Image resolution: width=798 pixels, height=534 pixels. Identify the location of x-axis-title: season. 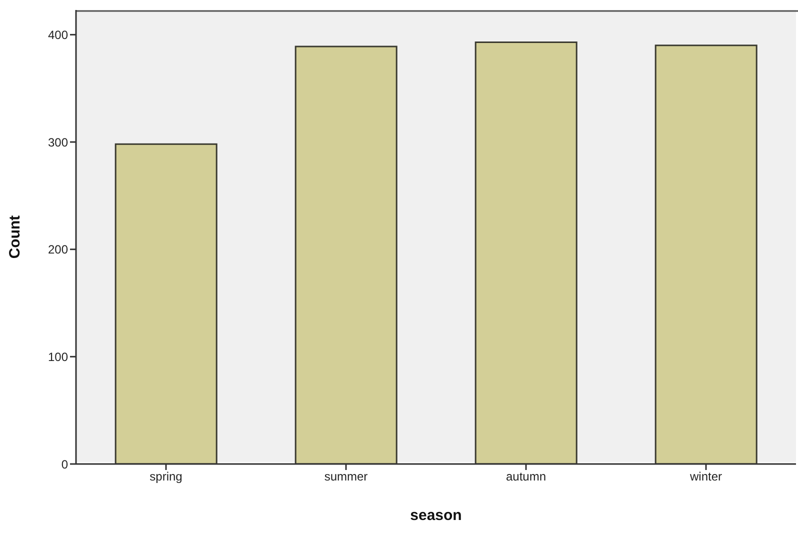
(436, 515).